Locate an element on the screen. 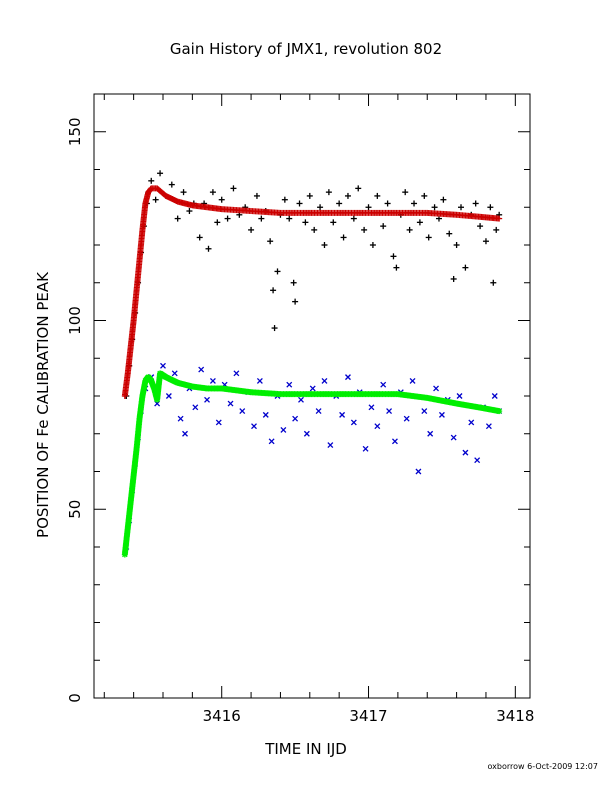  x-tick-label: 3417 is located at coordinates (368, 716).